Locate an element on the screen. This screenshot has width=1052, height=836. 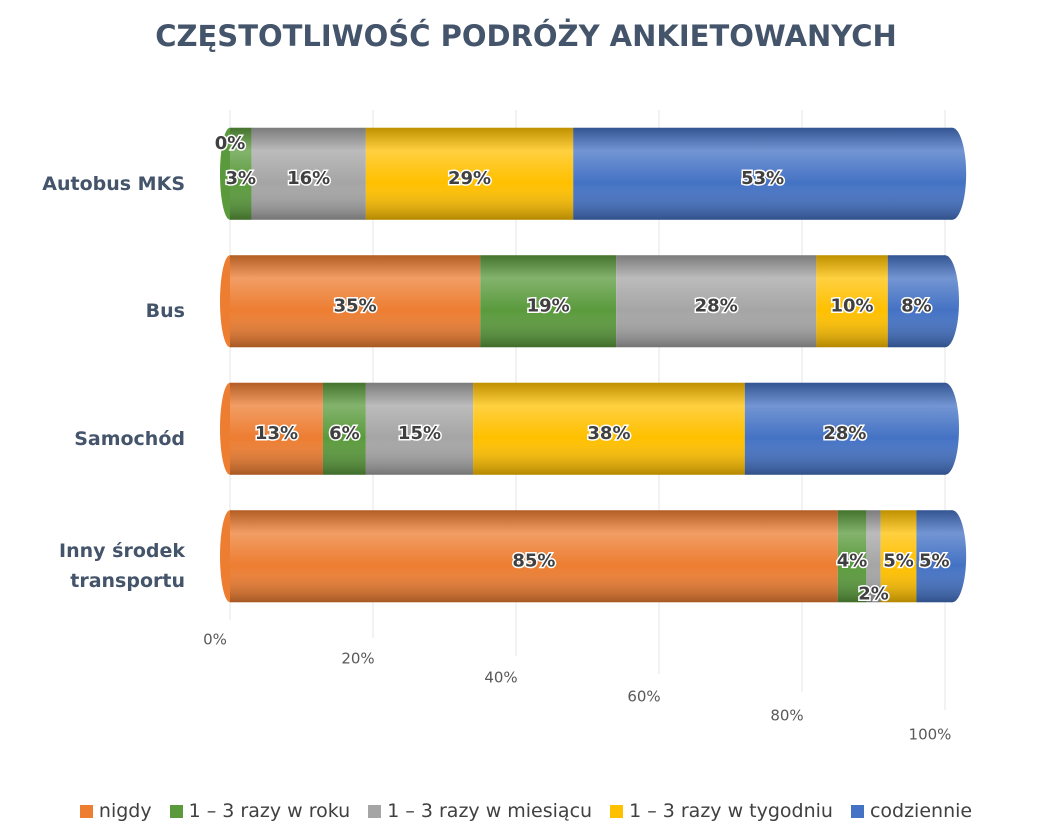
legend-label: 1 – 3 razy w miesiącu is located at coordinates (490, 811).